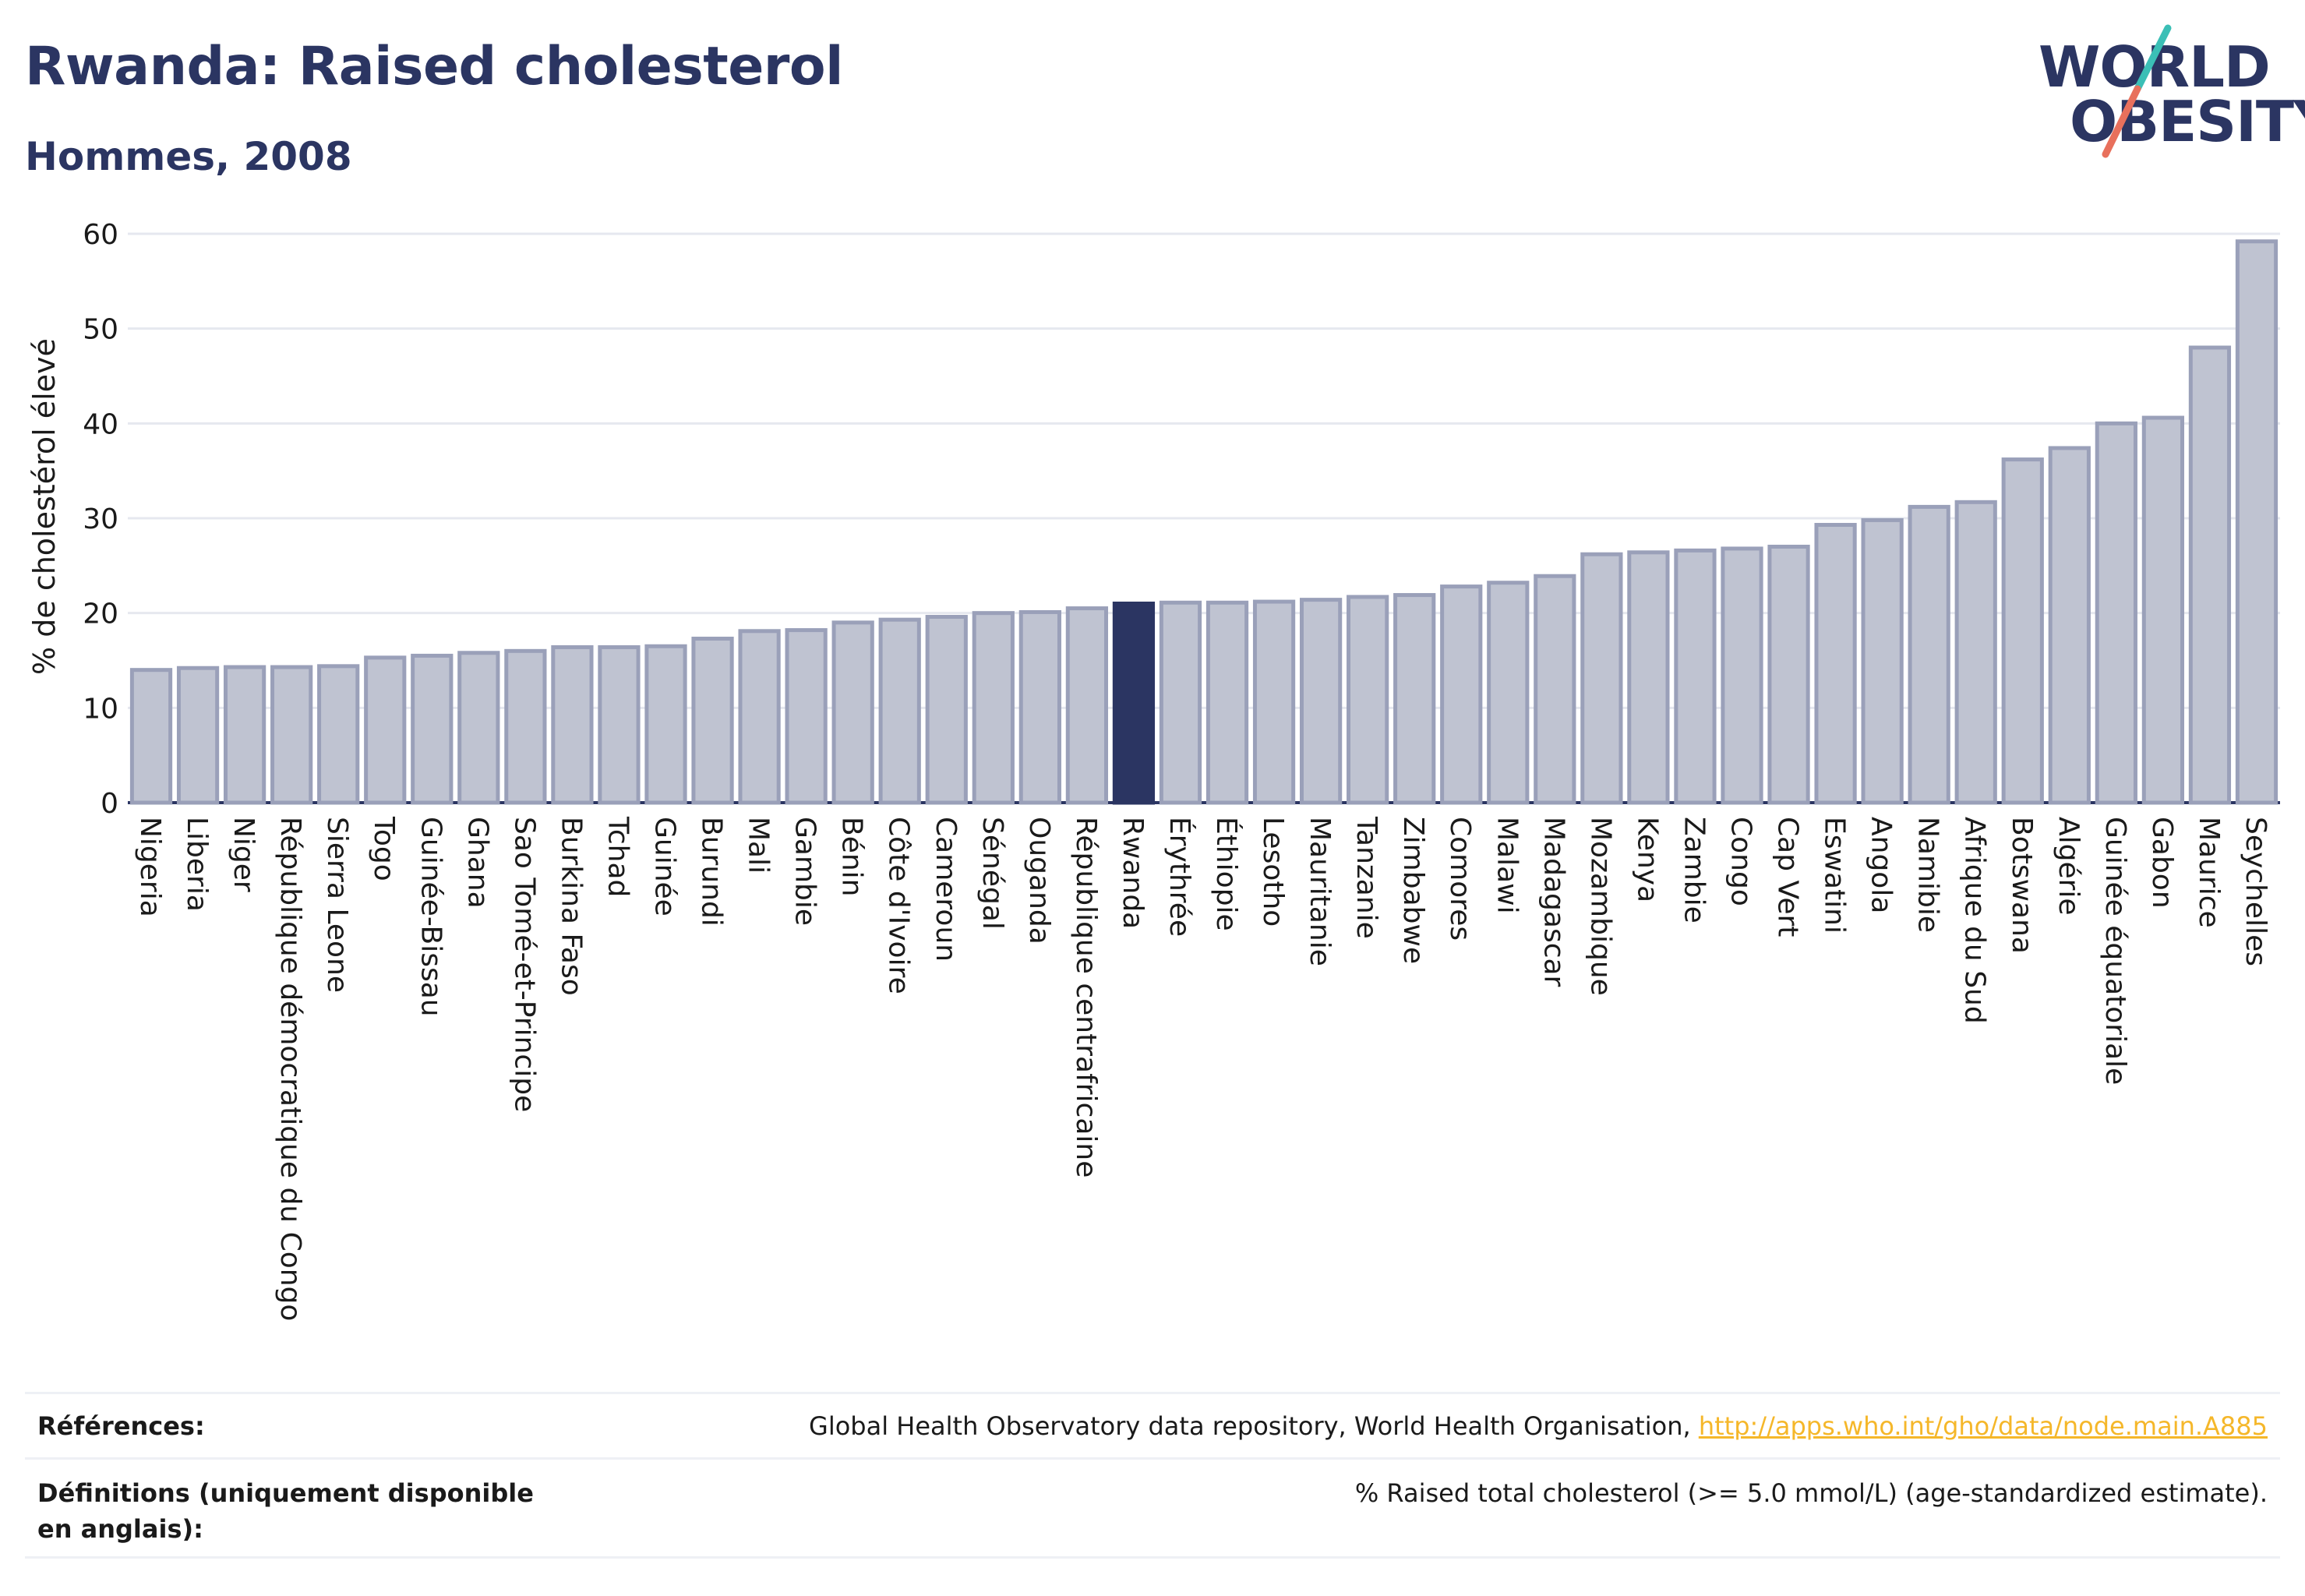  Describe the element at coordinates (1461, 694) in the screenshot. I see `bar-comores` at that location.